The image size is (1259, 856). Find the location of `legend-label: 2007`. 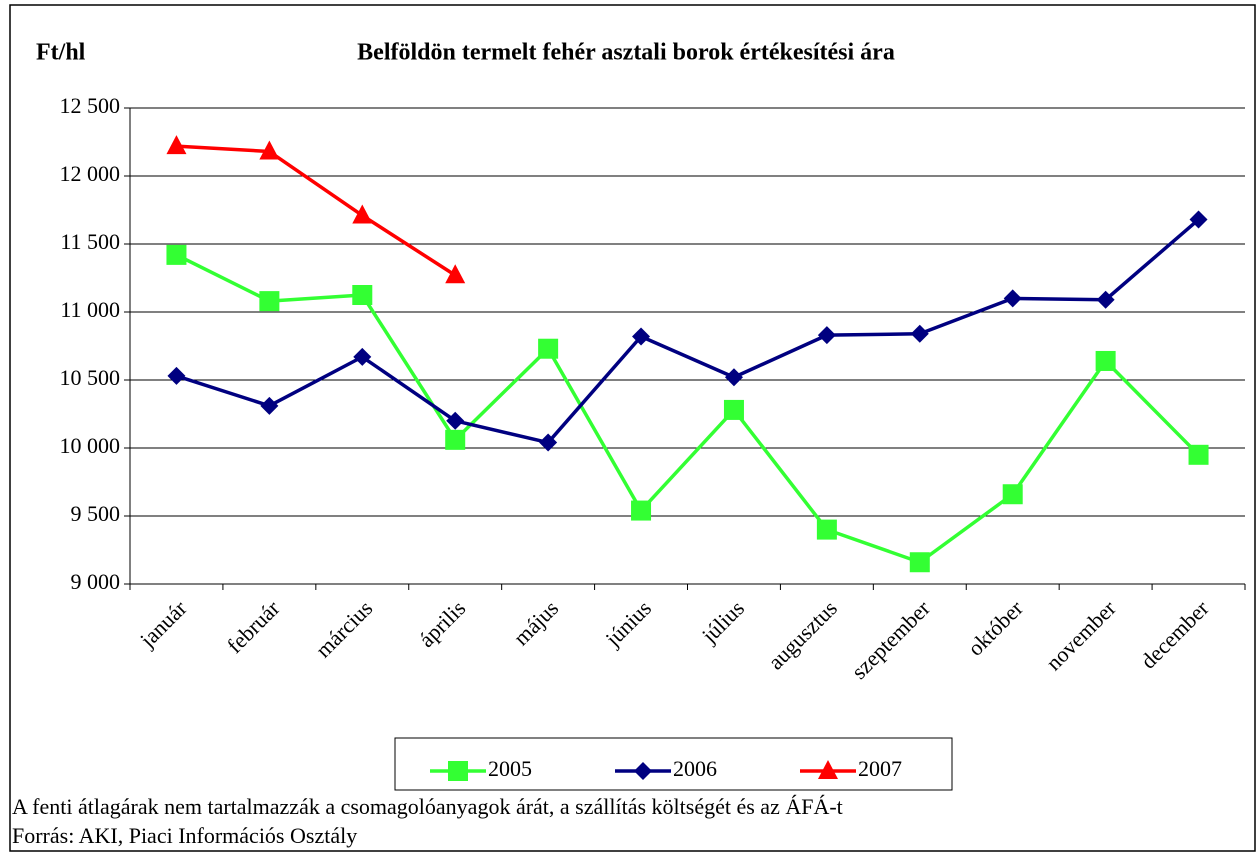

legend-label: 2007 is located at coordinates (880, 768).